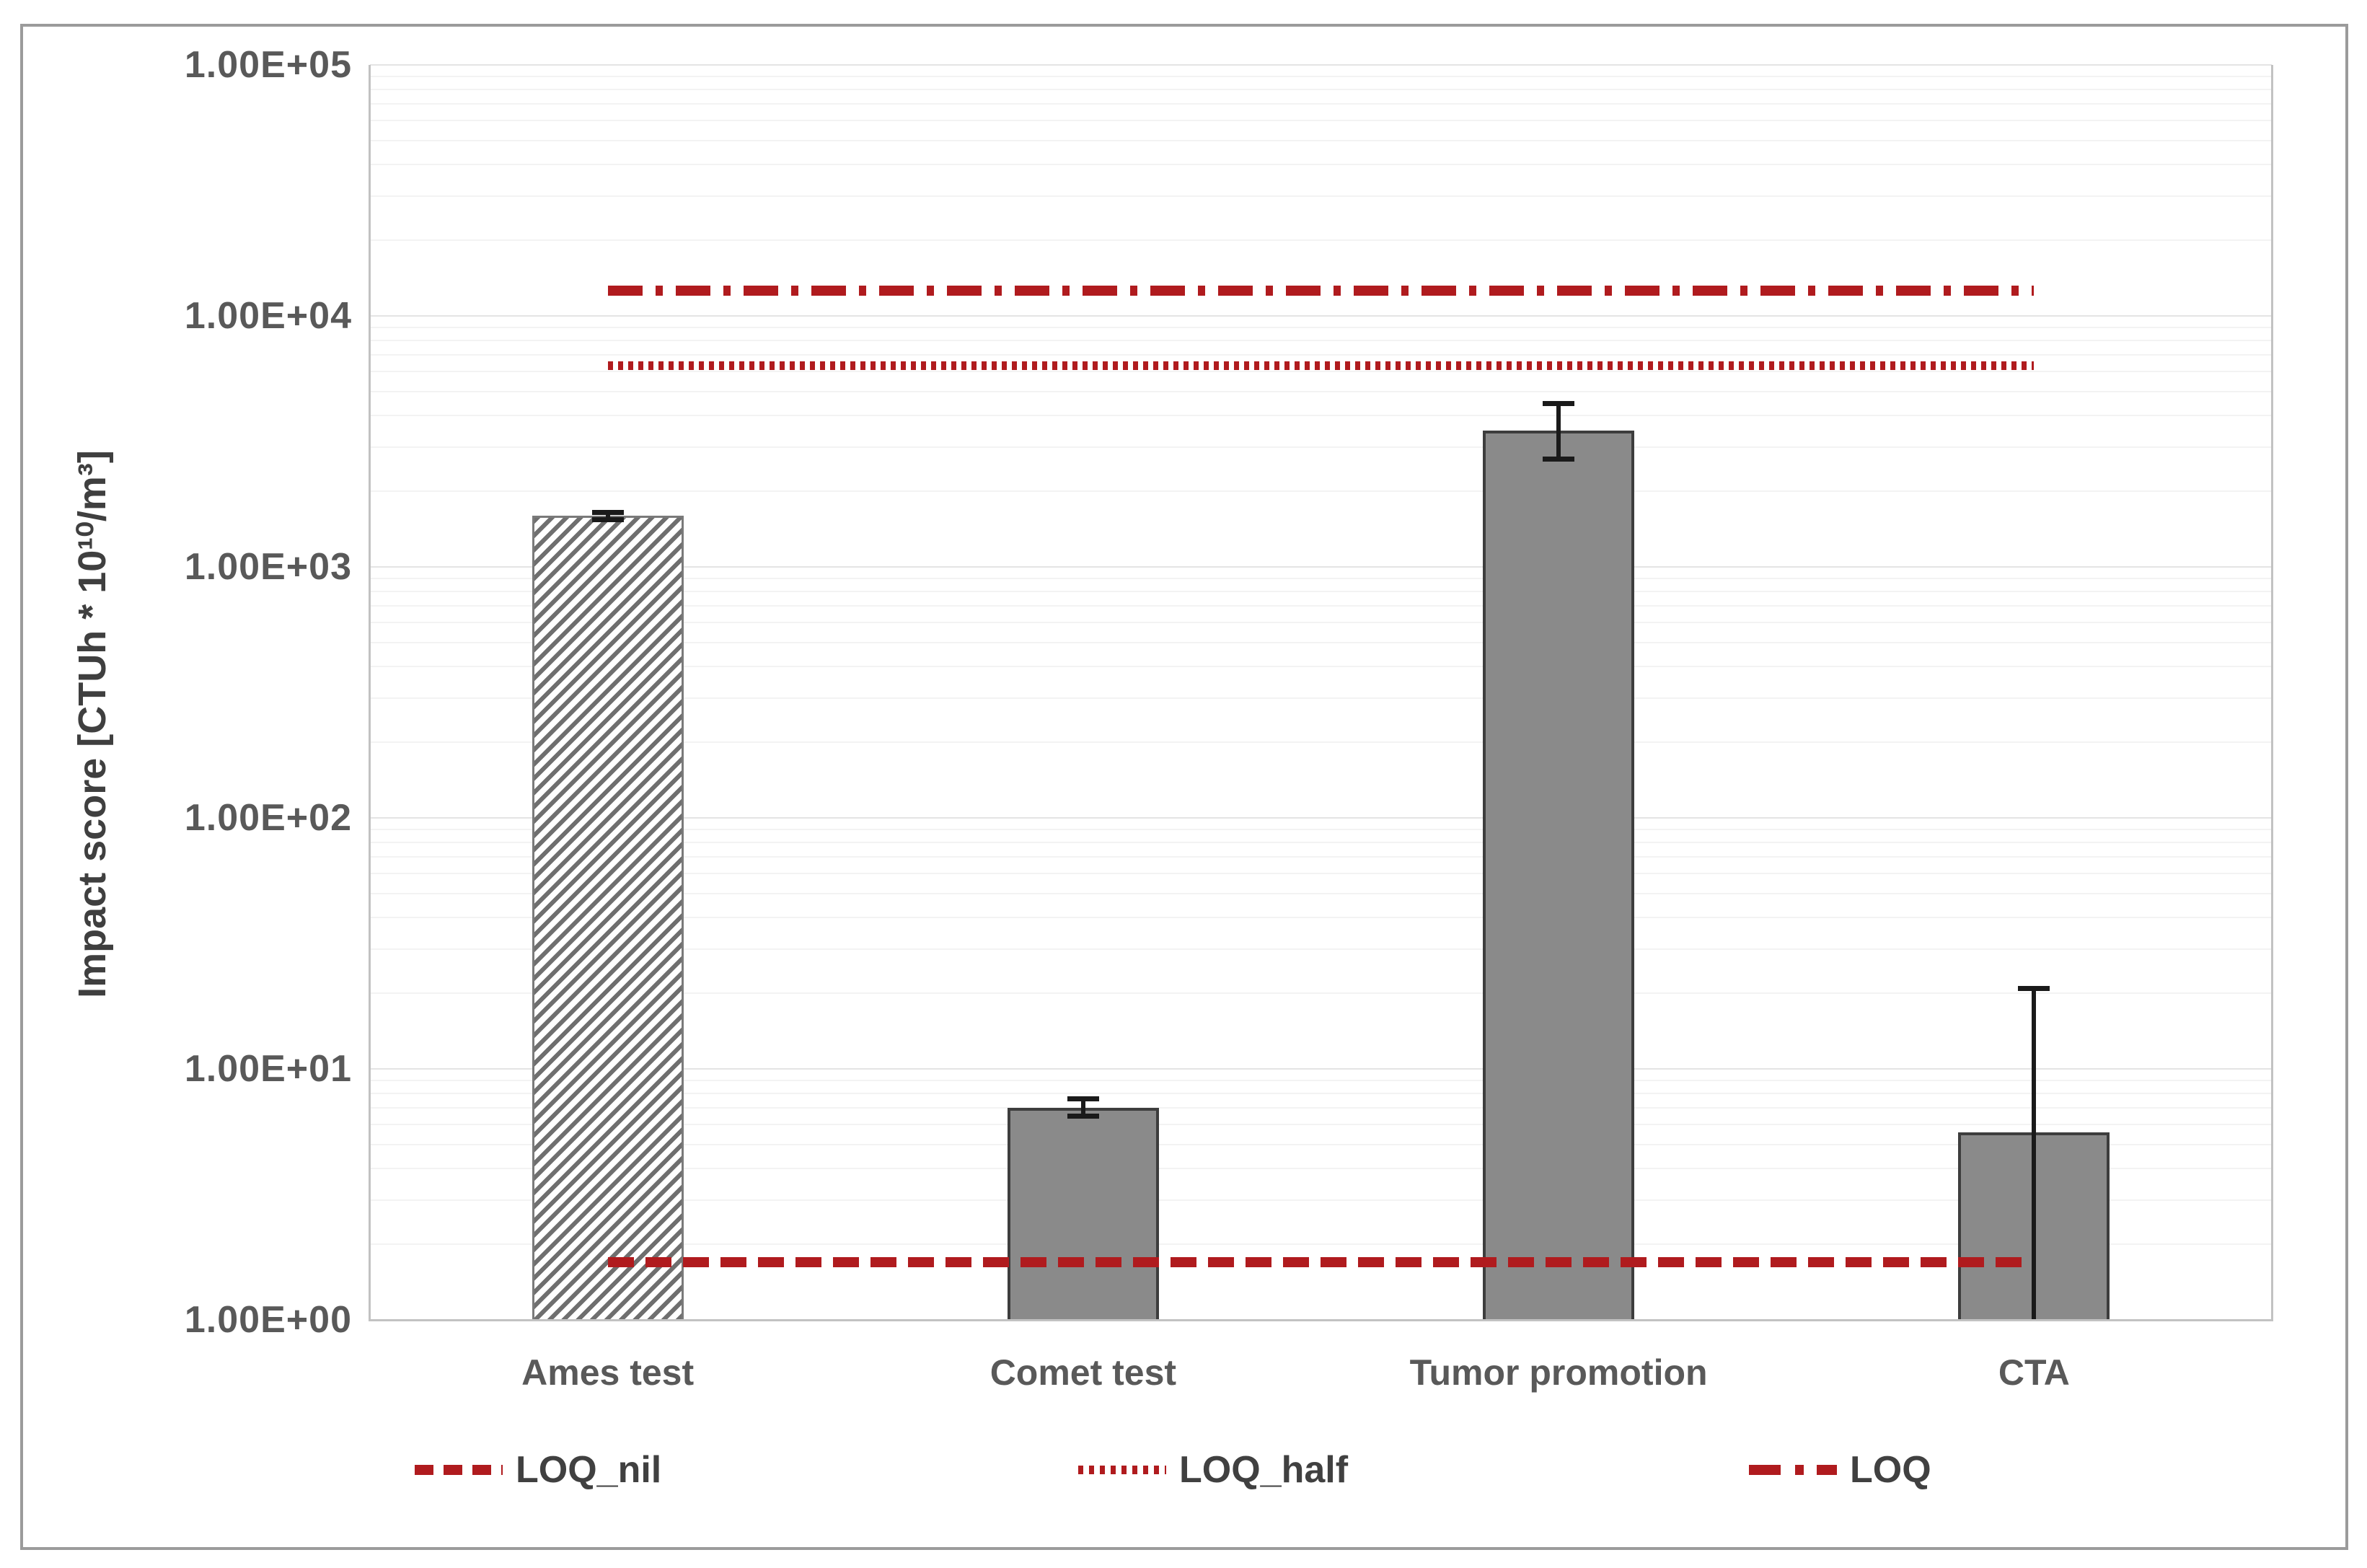 This screenshot has width=2367, height=1568. I want to click on legend-item-loq-nil: LOQ_nil, so click(538, 1470).